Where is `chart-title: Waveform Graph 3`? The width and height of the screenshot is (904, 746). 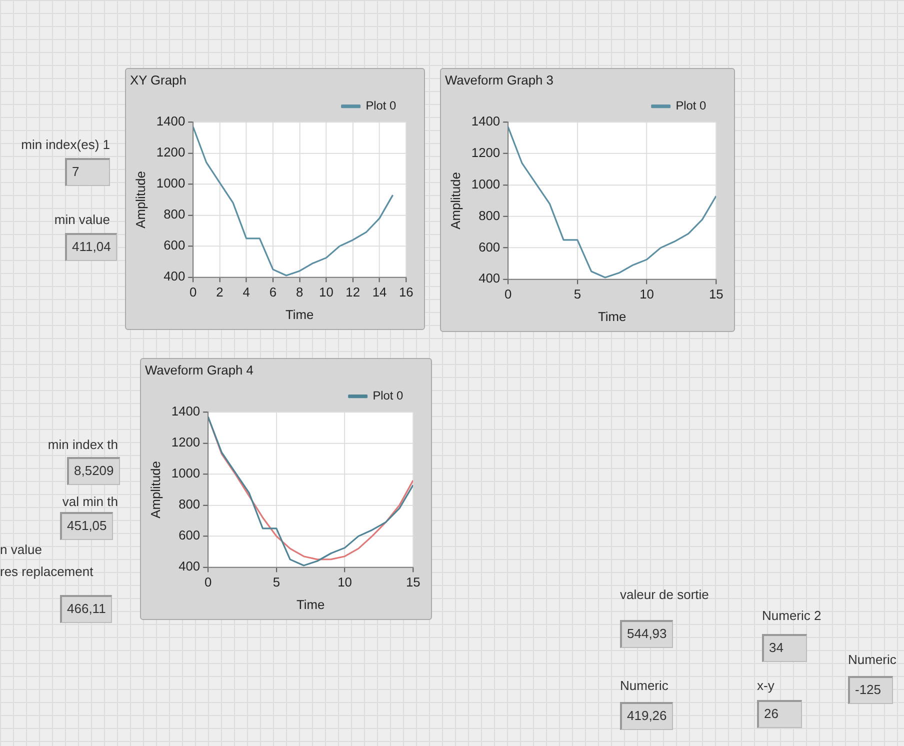
chart-title: Waveform Graph 3 is located at coordinates (499, 80).